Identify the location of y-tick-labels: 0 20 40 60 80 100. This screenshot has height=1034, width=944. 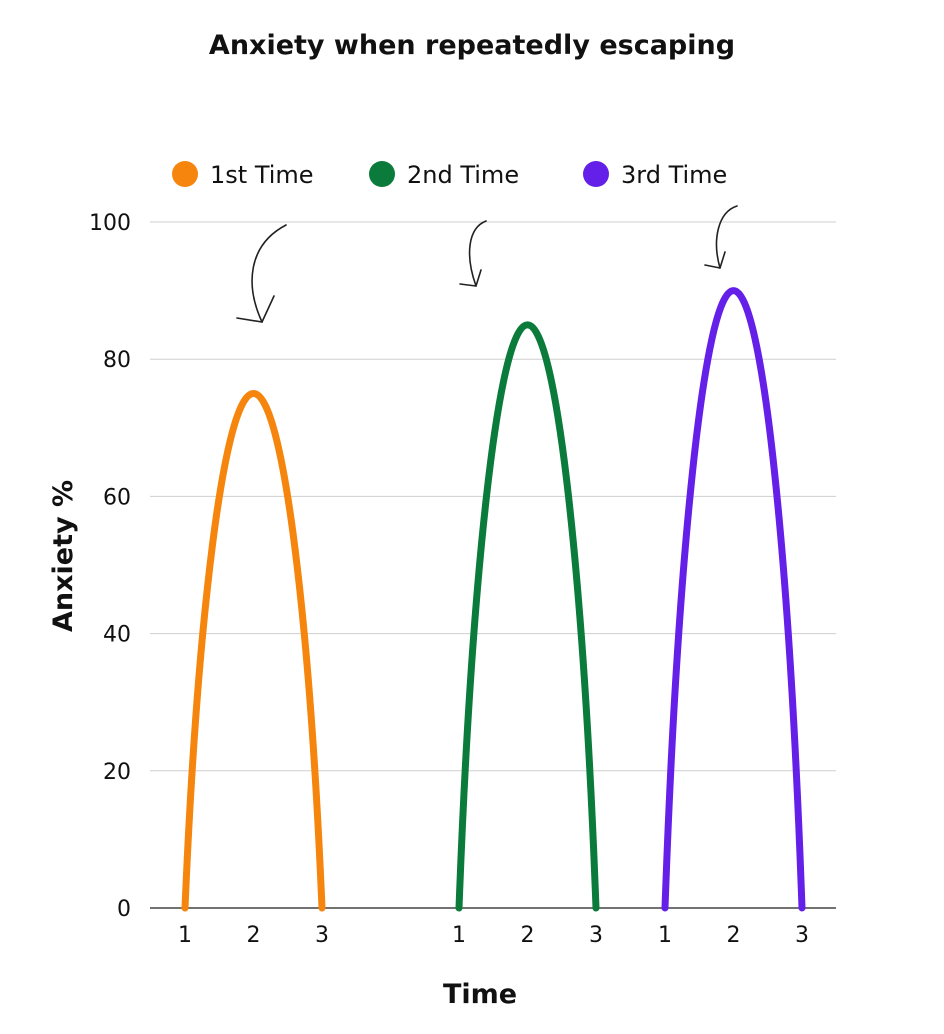
(110, 566).